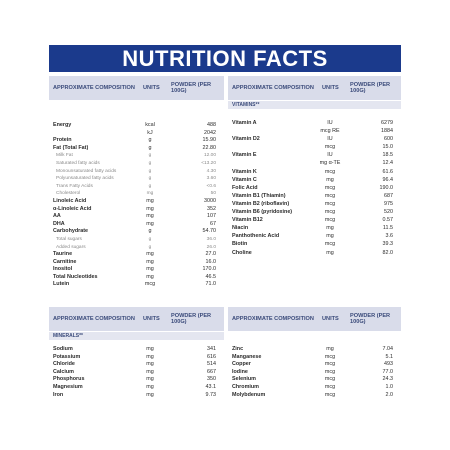 This screenshot has height=450, width=450. What do you see at coordinates (136, 350) in the screenshot?
I see `table-row: Sodium mg 341` at bounding box center [136, 350].